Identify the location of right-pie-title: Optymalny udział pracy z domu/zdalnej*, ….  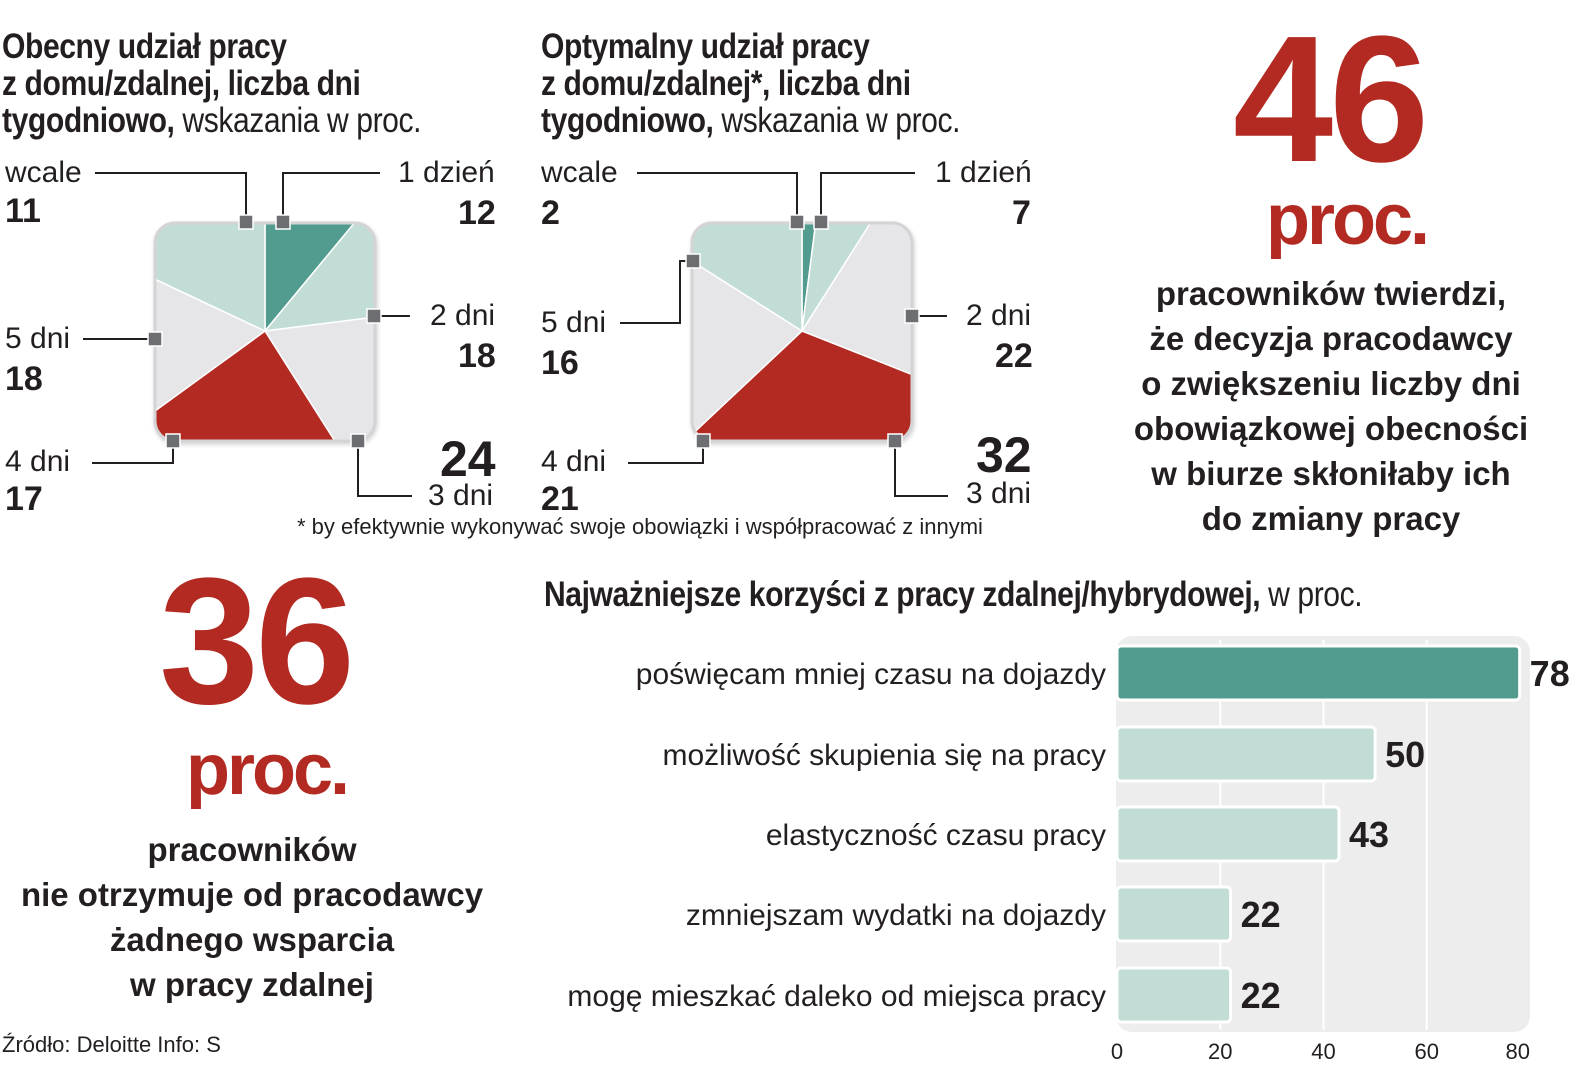
(784, 83).